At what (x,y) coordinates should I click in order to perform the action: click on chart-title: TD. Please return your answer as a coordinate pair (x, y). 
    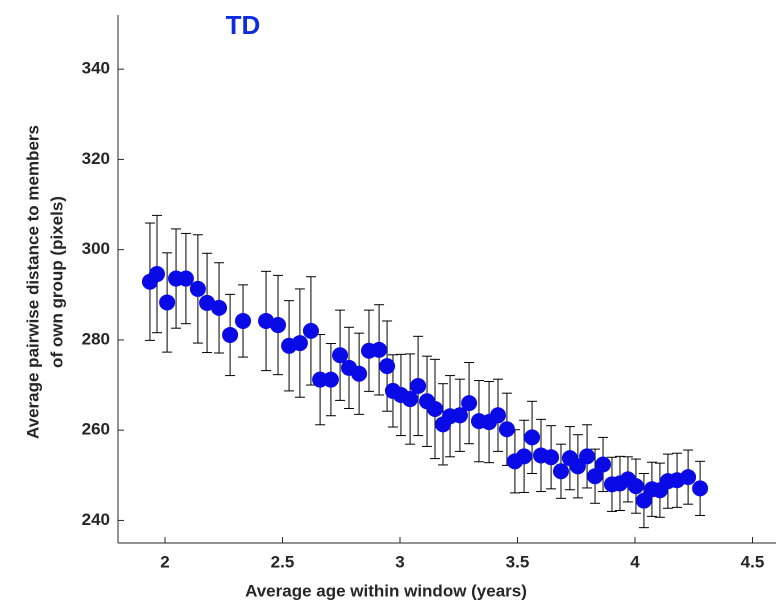
    Looking at the image, I should click on (243, 25).